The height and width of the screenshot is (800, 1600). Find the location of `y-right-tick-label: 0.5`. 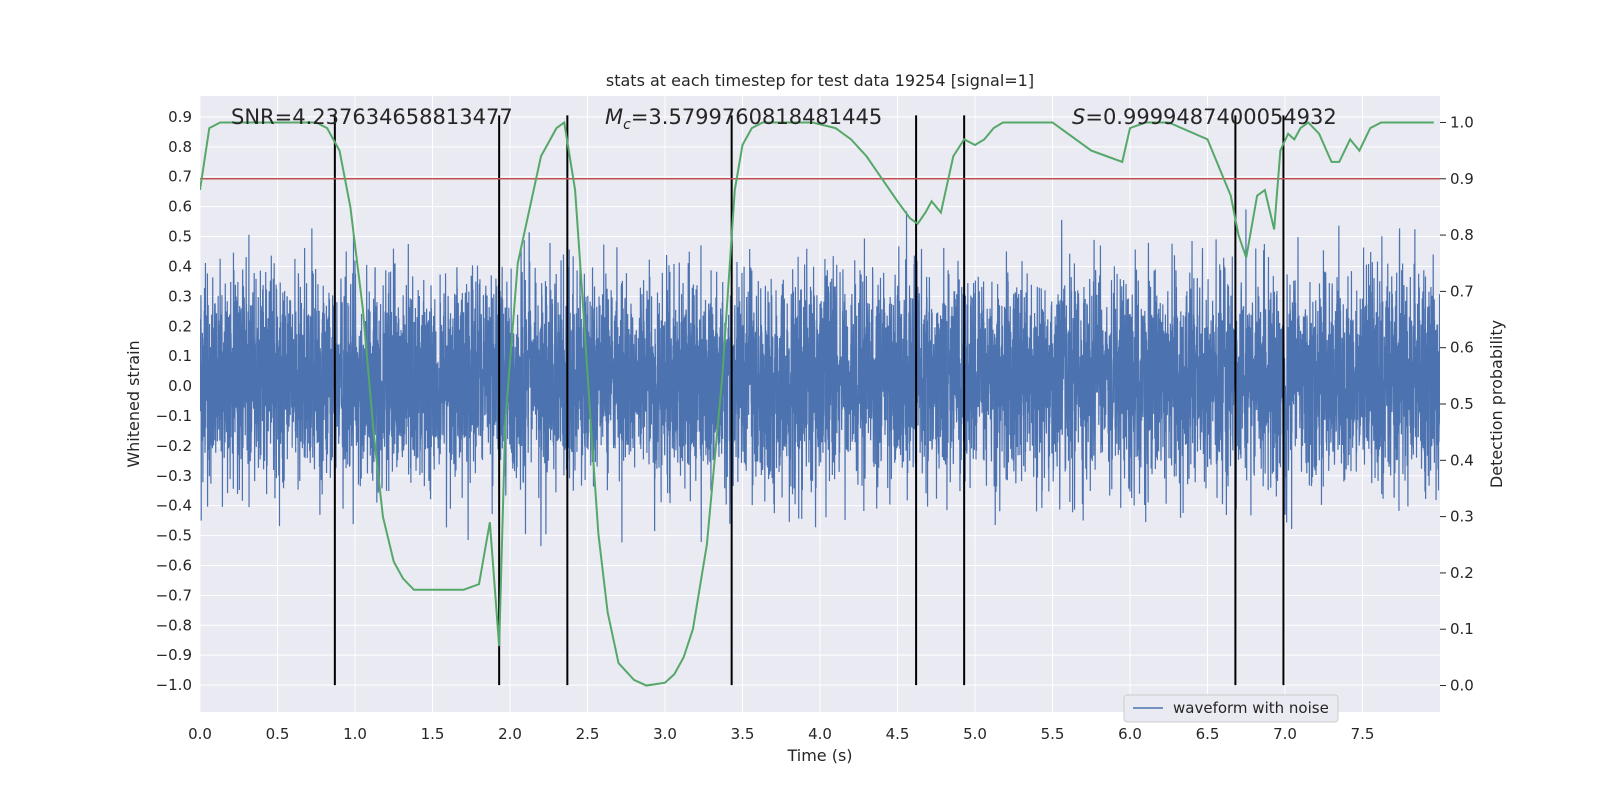

y-right-tick-label: 0.5 is located at coordinates (1462, 404).